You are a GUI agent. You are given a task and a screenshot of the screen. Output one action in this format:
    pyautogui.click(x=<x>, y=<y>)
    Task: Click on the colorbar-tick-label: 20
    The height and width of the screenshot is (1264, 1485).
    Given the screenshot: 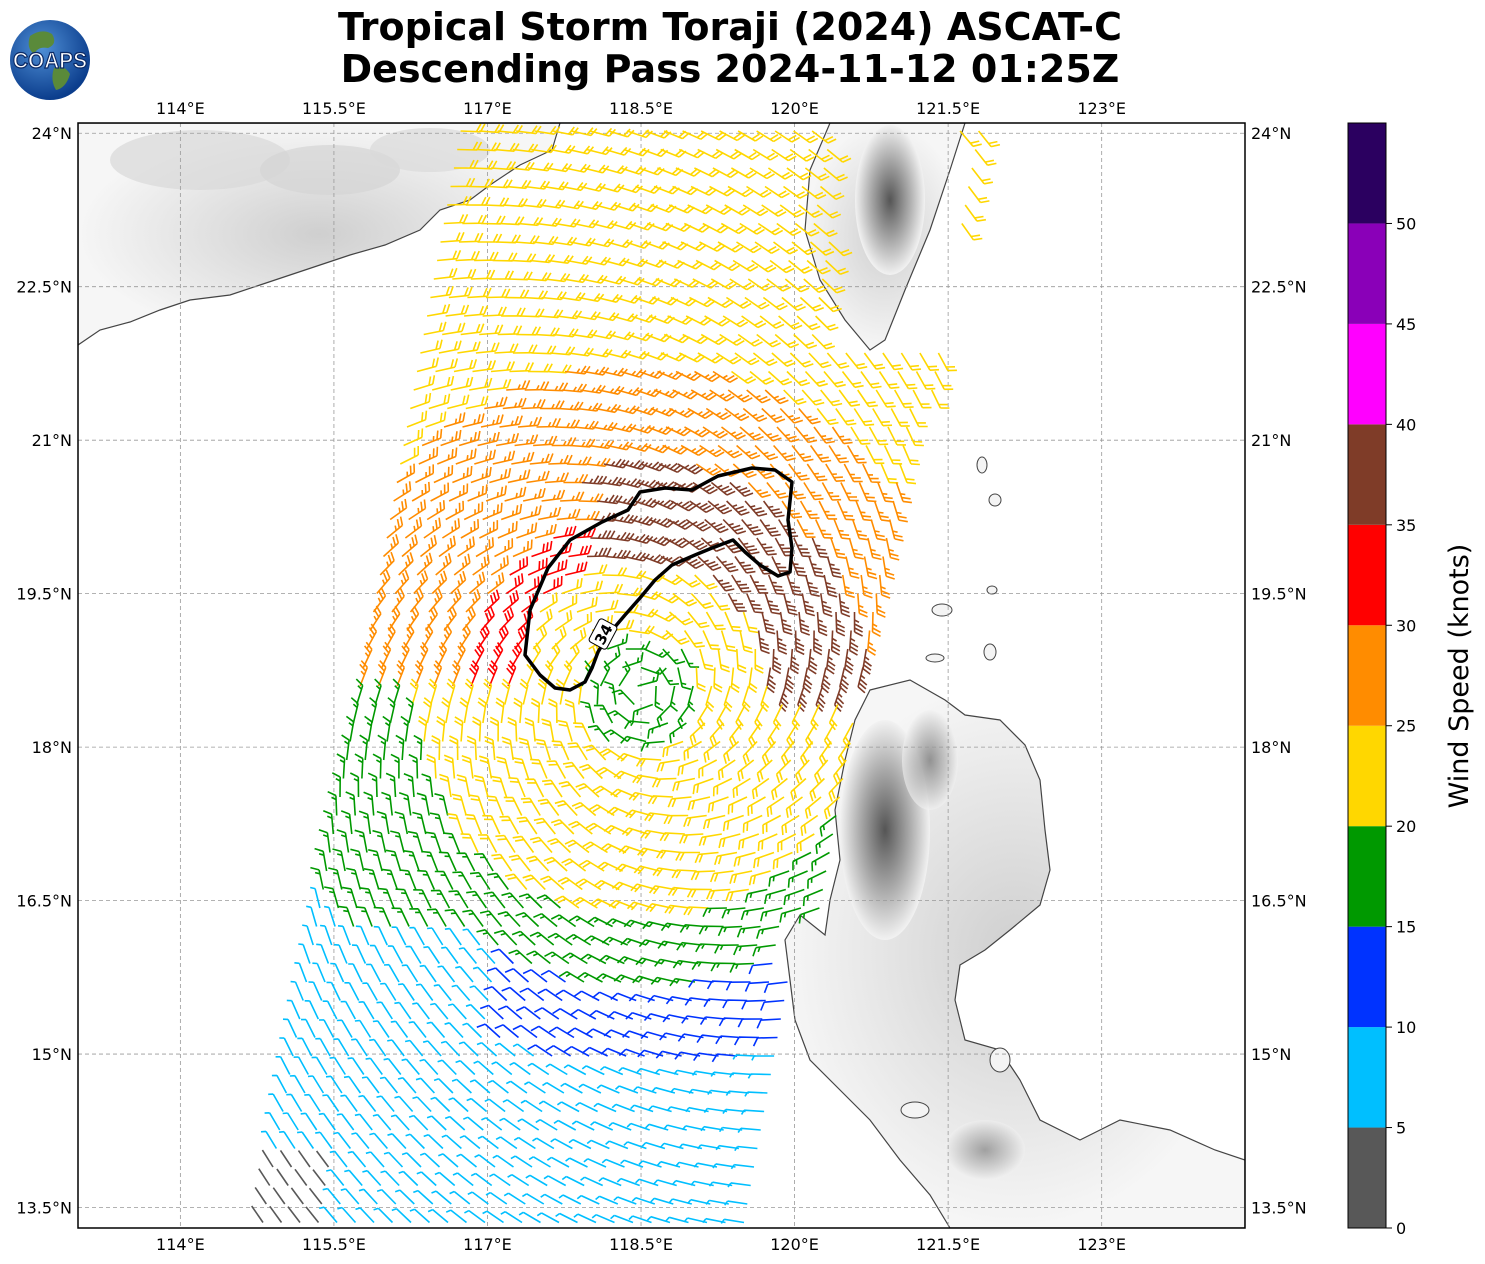 What is the action you would take?
    pyautogui.click(x=1406, y=826)
    